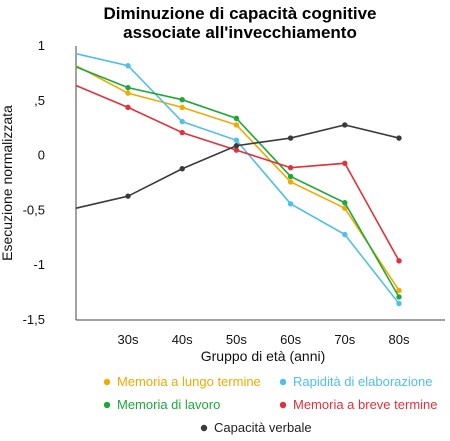 This screenshot has height=441, width=450. What do you see at coordinates (263, 356) in the screenshot?
I see `x-axis-label: Gruppo di età (anni)` at bounding box center [263, 356].